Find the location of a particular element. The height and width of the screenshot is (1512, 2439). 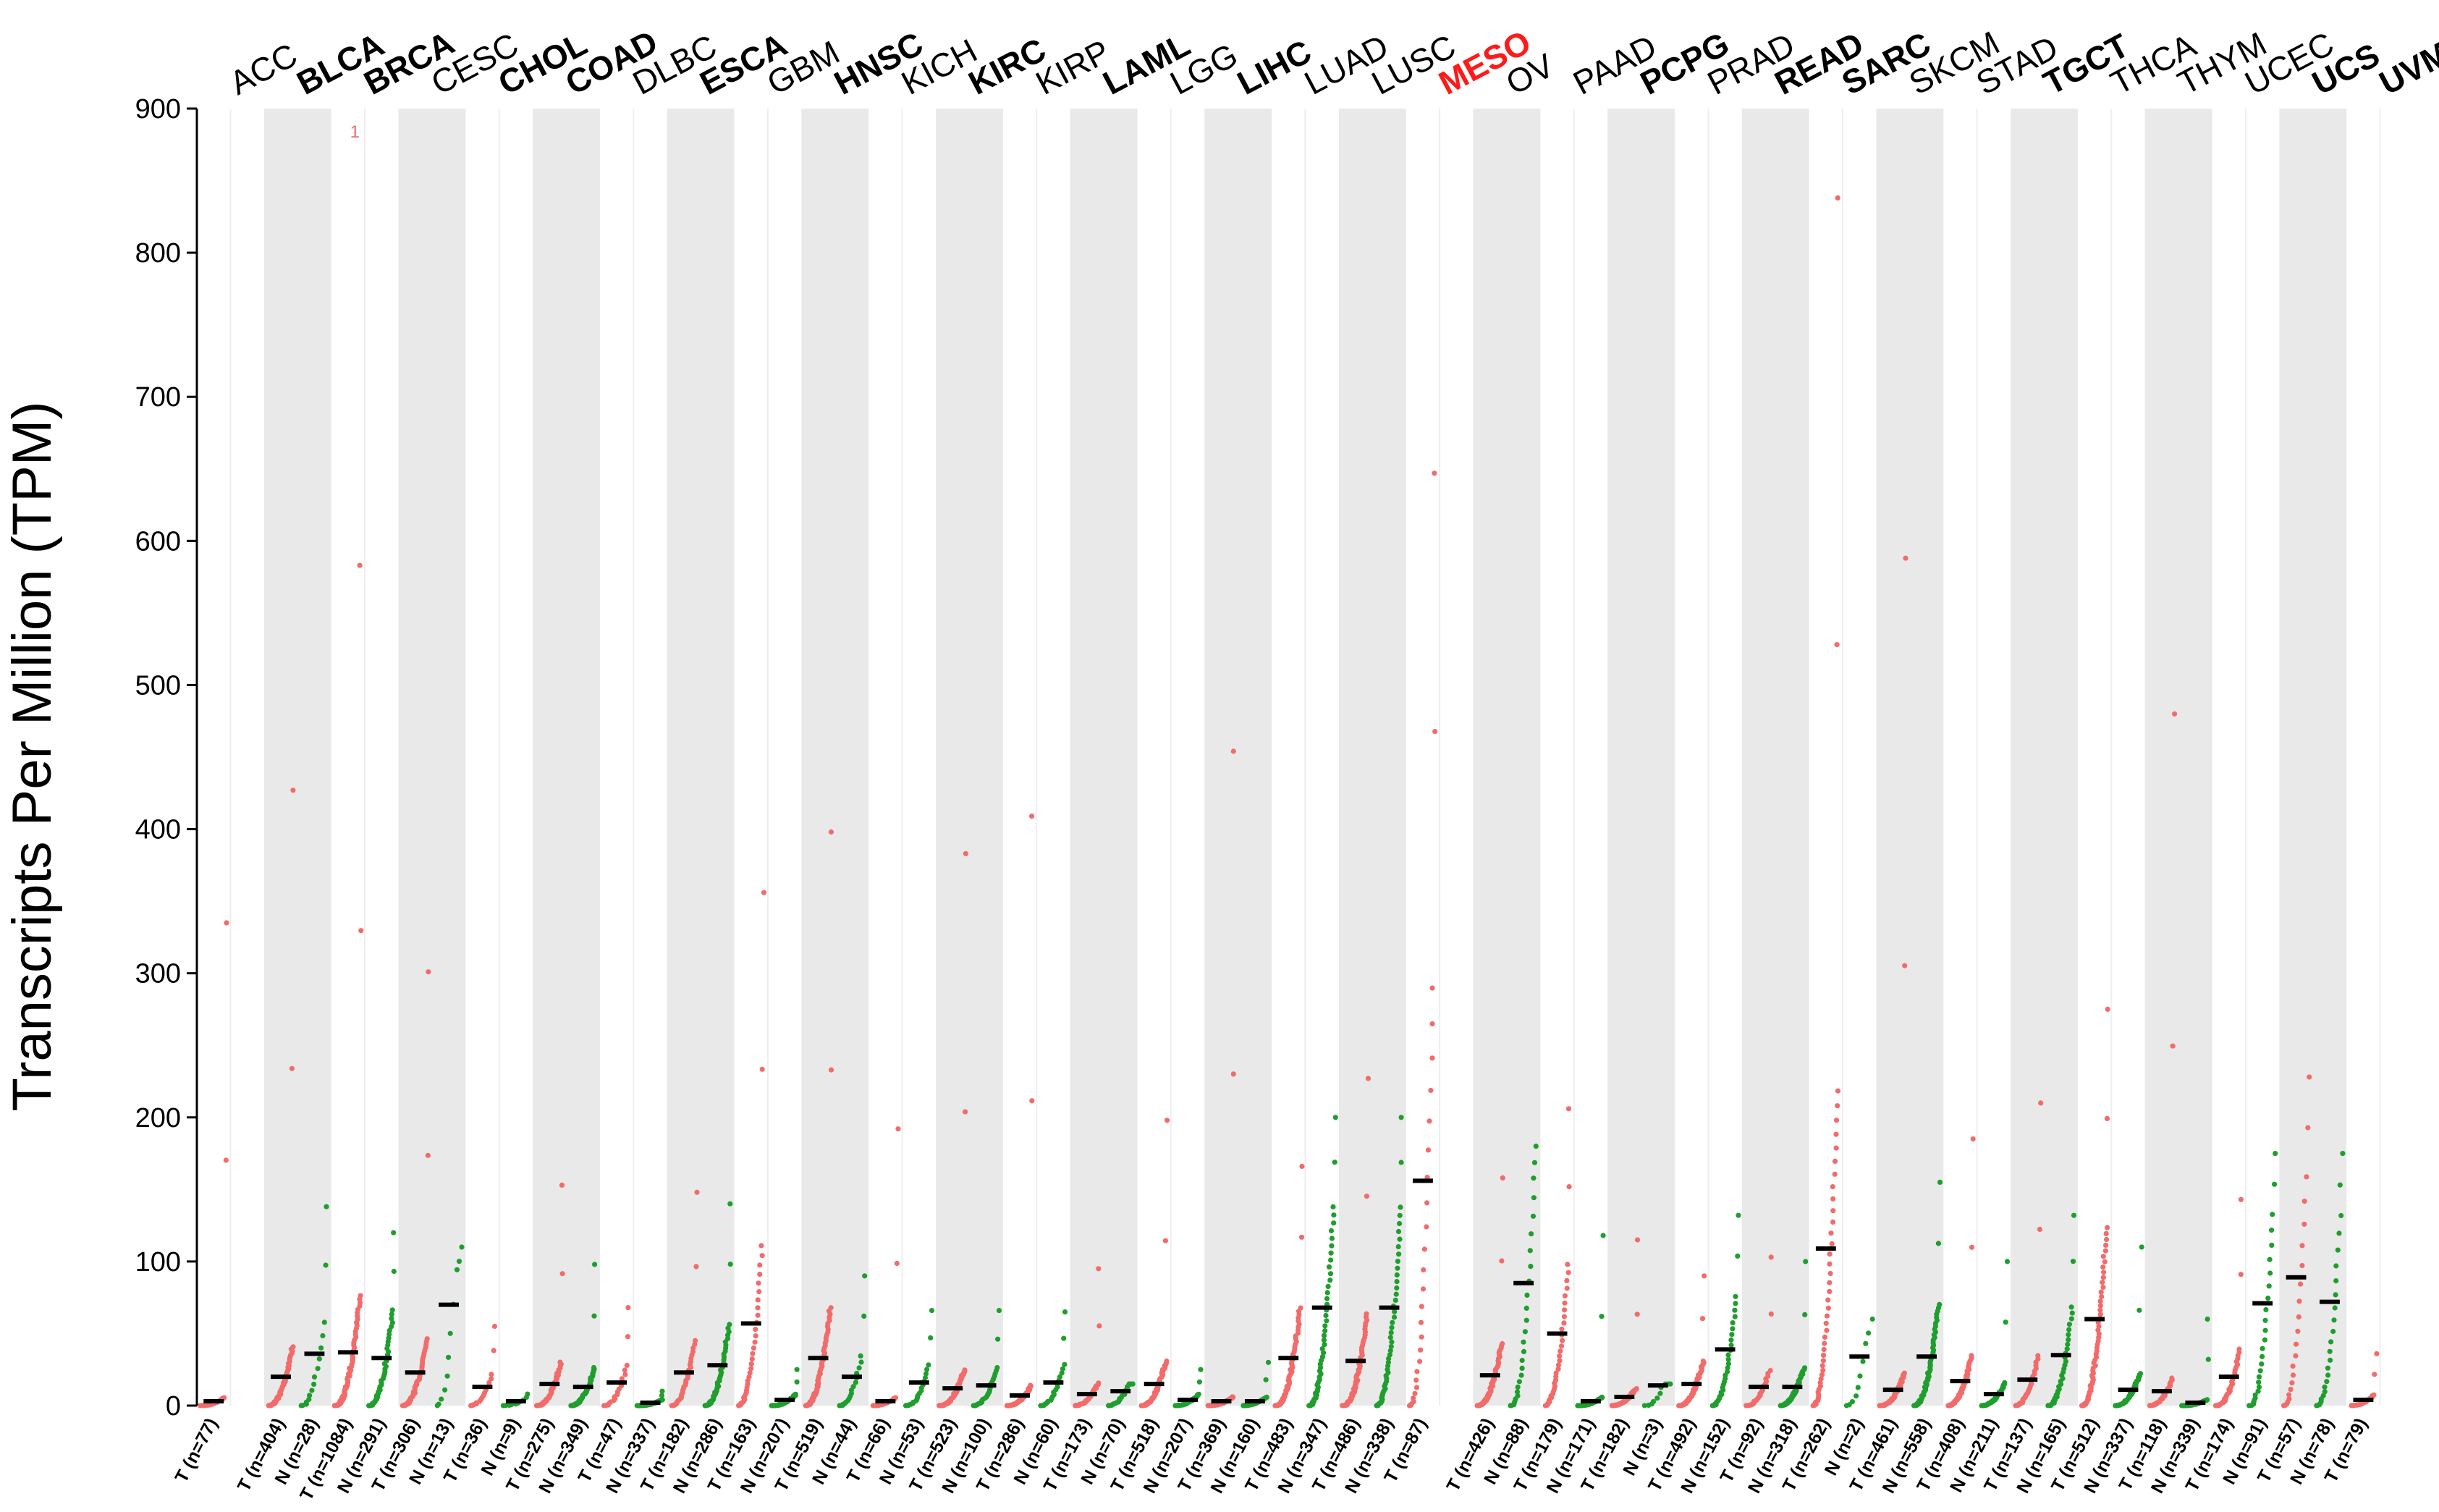

y-tick-label: 500 is located at coordinates (158, 685).